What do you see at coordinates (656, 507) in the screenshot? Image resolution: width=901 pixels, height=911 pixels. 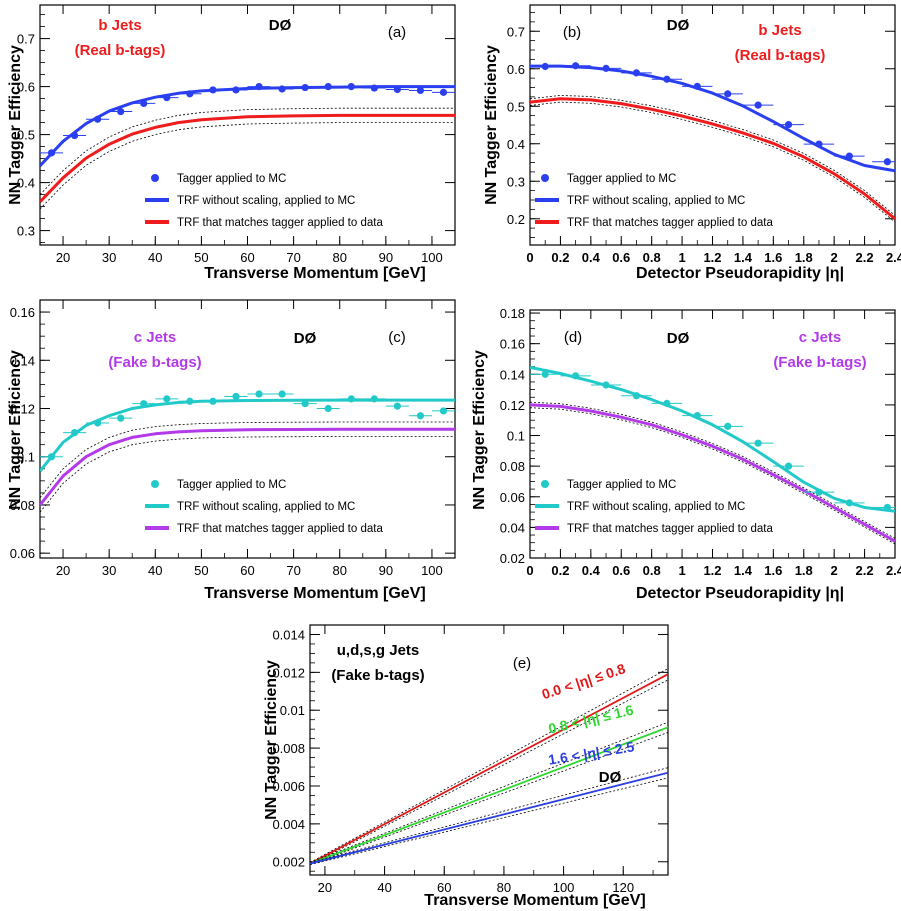 I see `legend-entry-mc: TRF without scaling, applied to MC` at bounding box center [656, 507].